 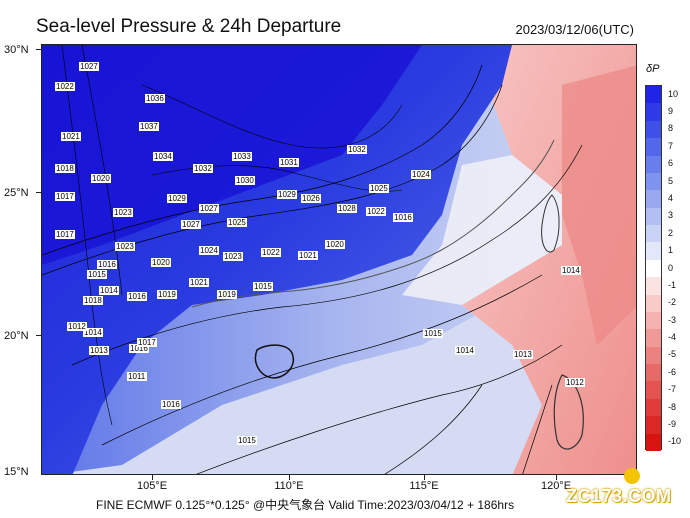 What do you see at coordinates (632, 476) in the screenshot?
I see `watermark-logo-icon` at bounding box center [632, 476].